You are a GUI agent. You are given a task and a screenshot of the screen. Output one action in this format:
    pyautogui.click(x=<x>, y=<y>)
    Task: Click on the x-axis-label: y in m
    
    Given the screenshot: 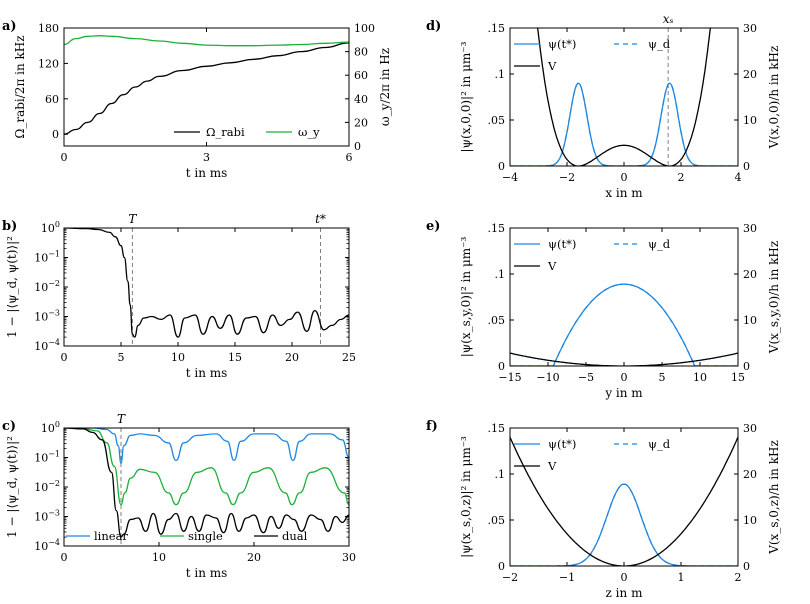 What is the action you would take?
    pyautogui.click(x=623, y=393)
    